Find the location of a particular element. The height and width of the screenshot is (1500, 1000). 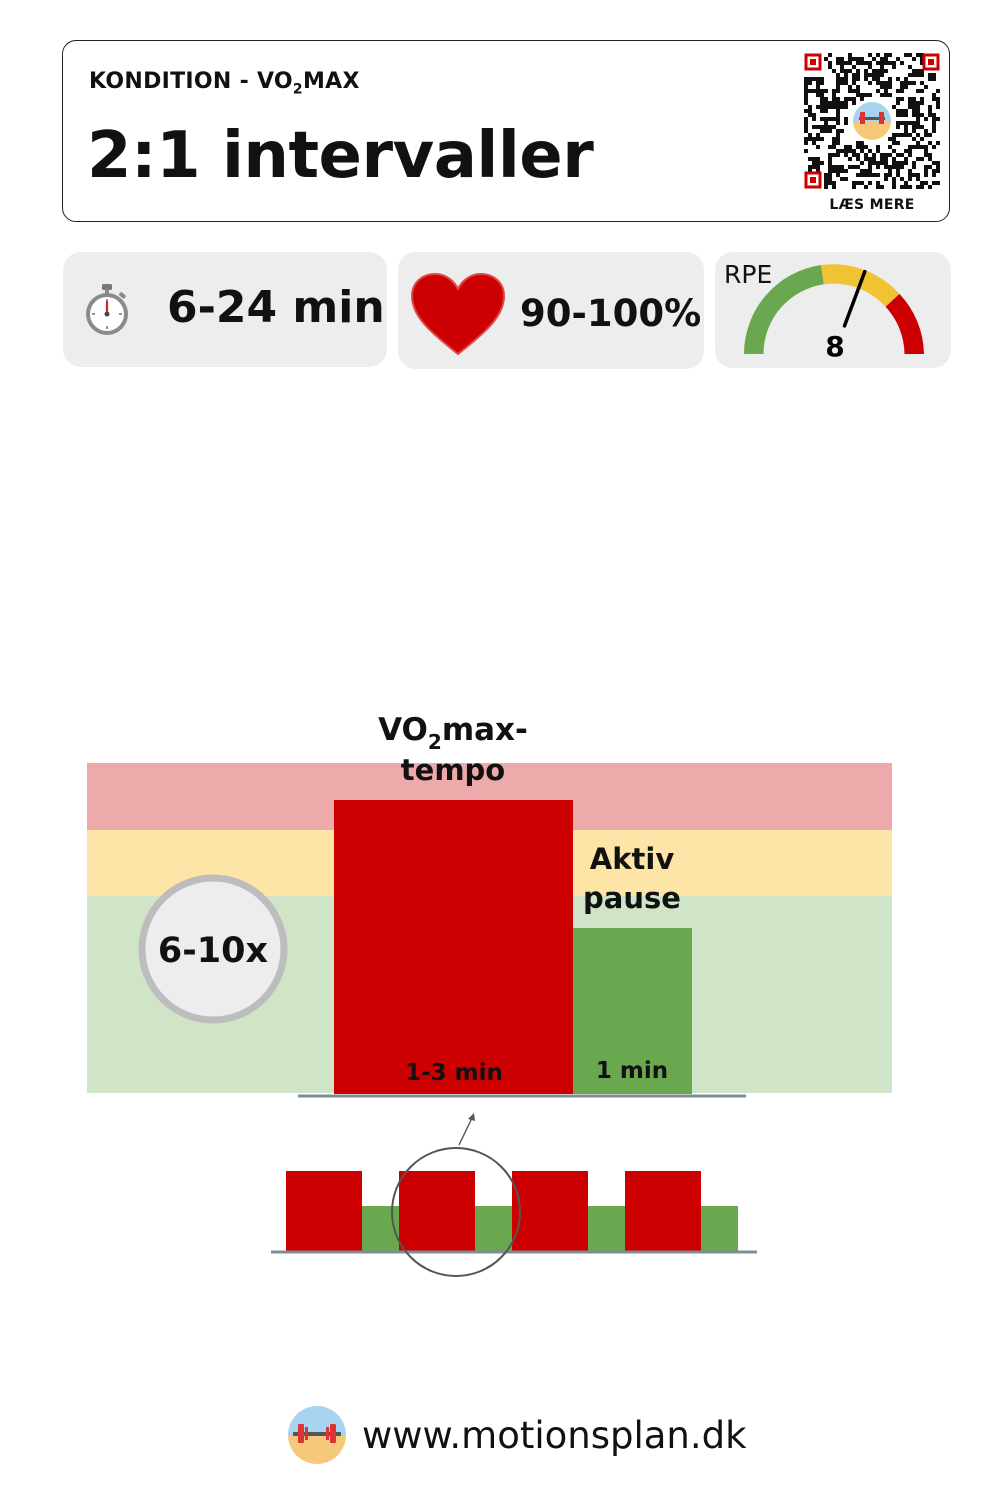

qr-center-logo-icon is located at coordinates (872, 121).